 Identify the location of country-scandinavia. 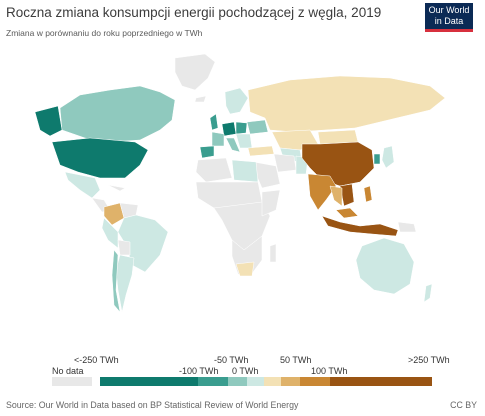
(236, 101).